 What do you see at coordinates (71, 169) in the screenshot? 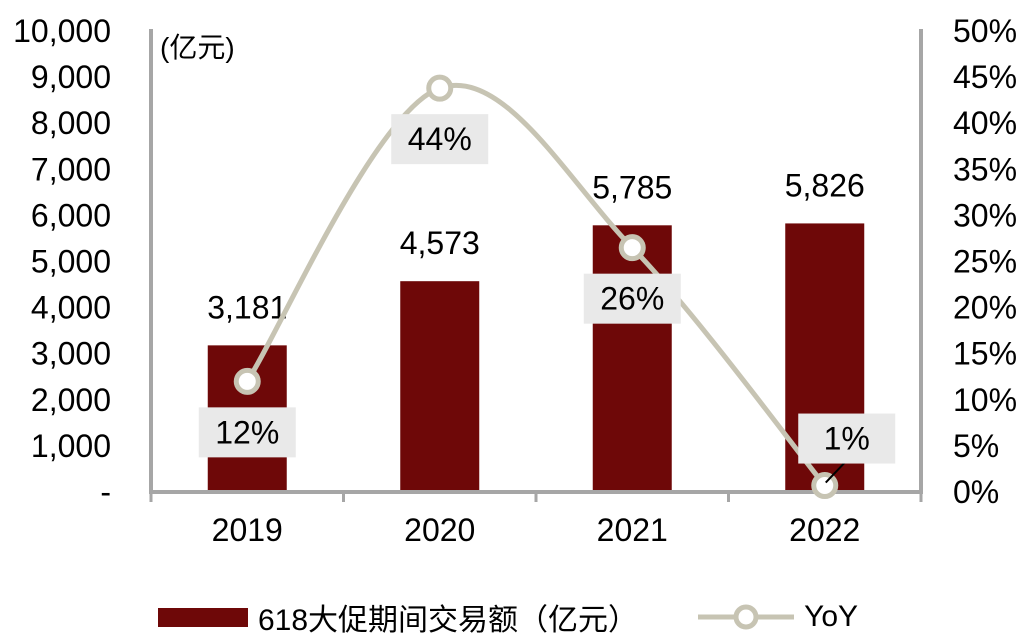
I see `left-axis-tick-label: 7,000` at bounding box center [71, 169].